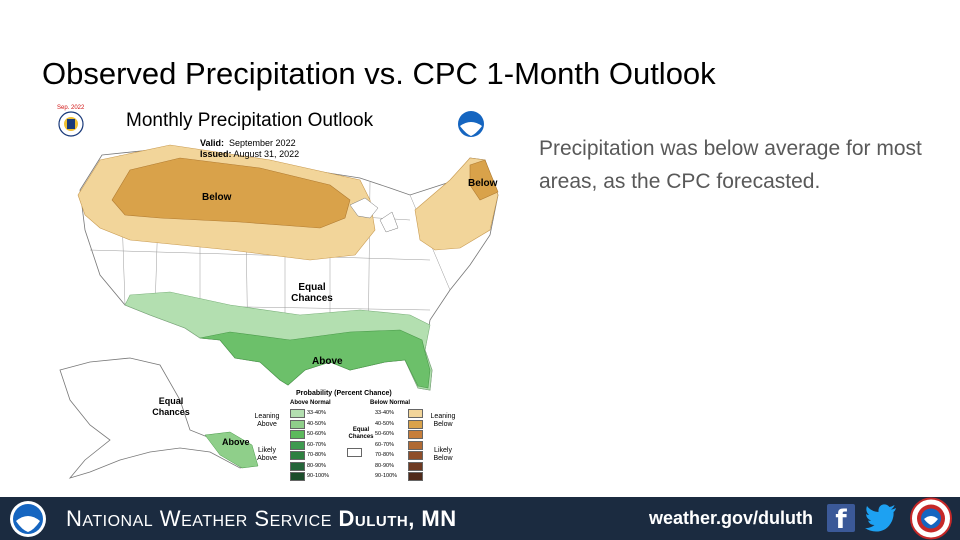 This screenshot has width=960, height=540. Describe the element at coordinates (118, 521) in the screenshot. I see `agency-ational: ATIONAL` at that location.